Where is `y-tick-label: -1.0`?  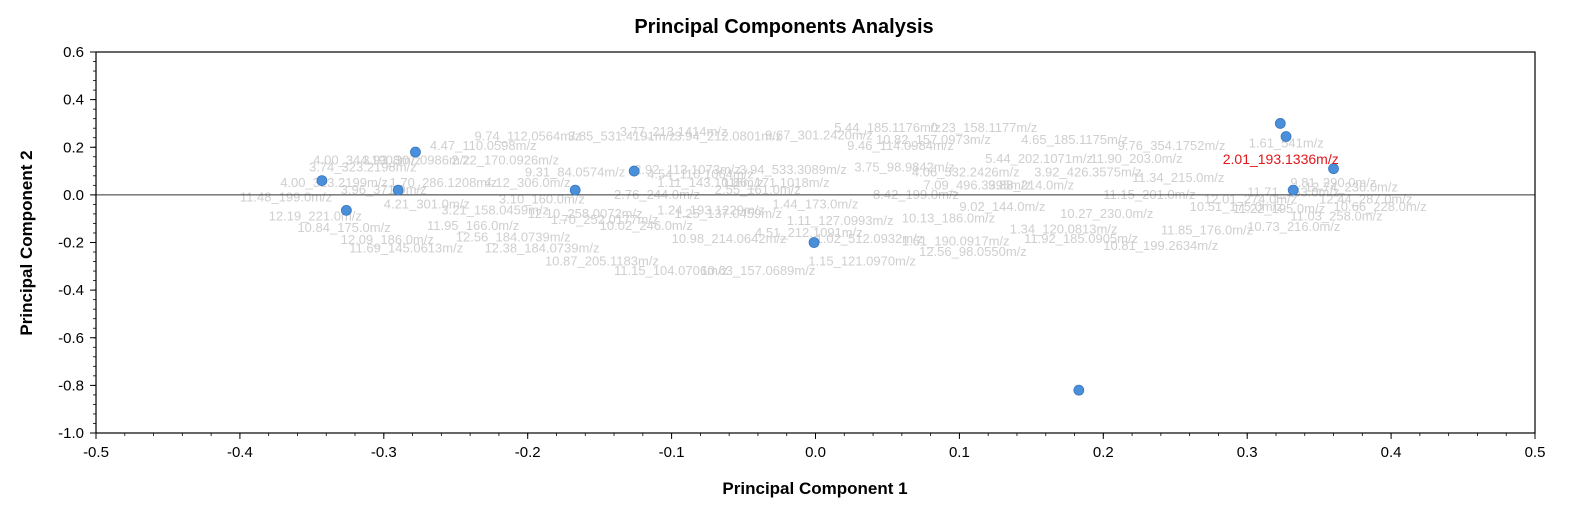 y-tick-label: -1.0 is located at coordinates (71, 433).